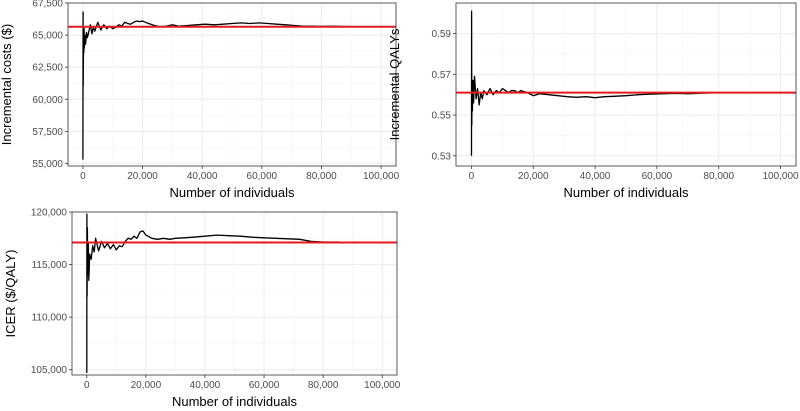  What do you see at coordinates (442, 34) in the screenshot?
I see `y-tick-label: 0.59` at bounding box center [442, 34].